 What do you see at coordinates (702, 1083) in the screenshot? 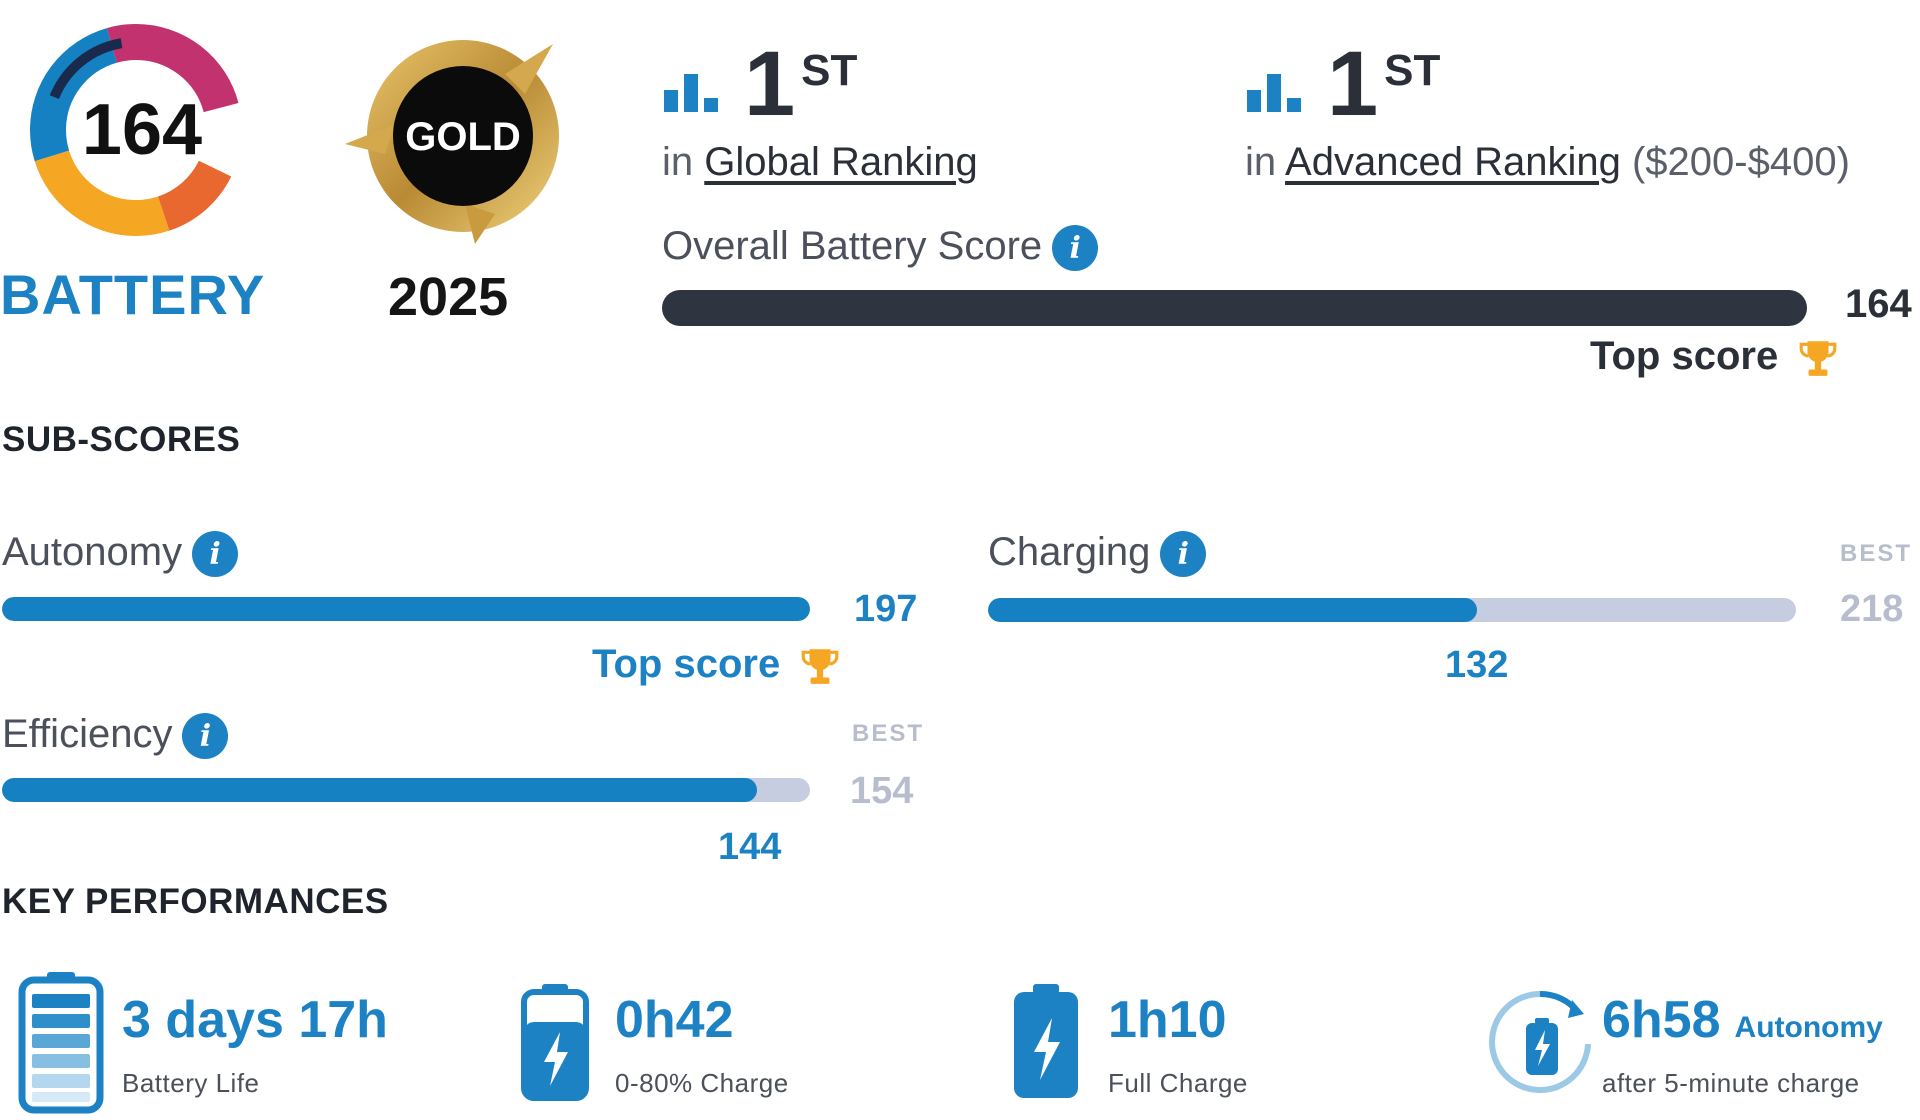
I see `fast-charge-label: 0-80% Charge` at bounding box center [702, 1083].